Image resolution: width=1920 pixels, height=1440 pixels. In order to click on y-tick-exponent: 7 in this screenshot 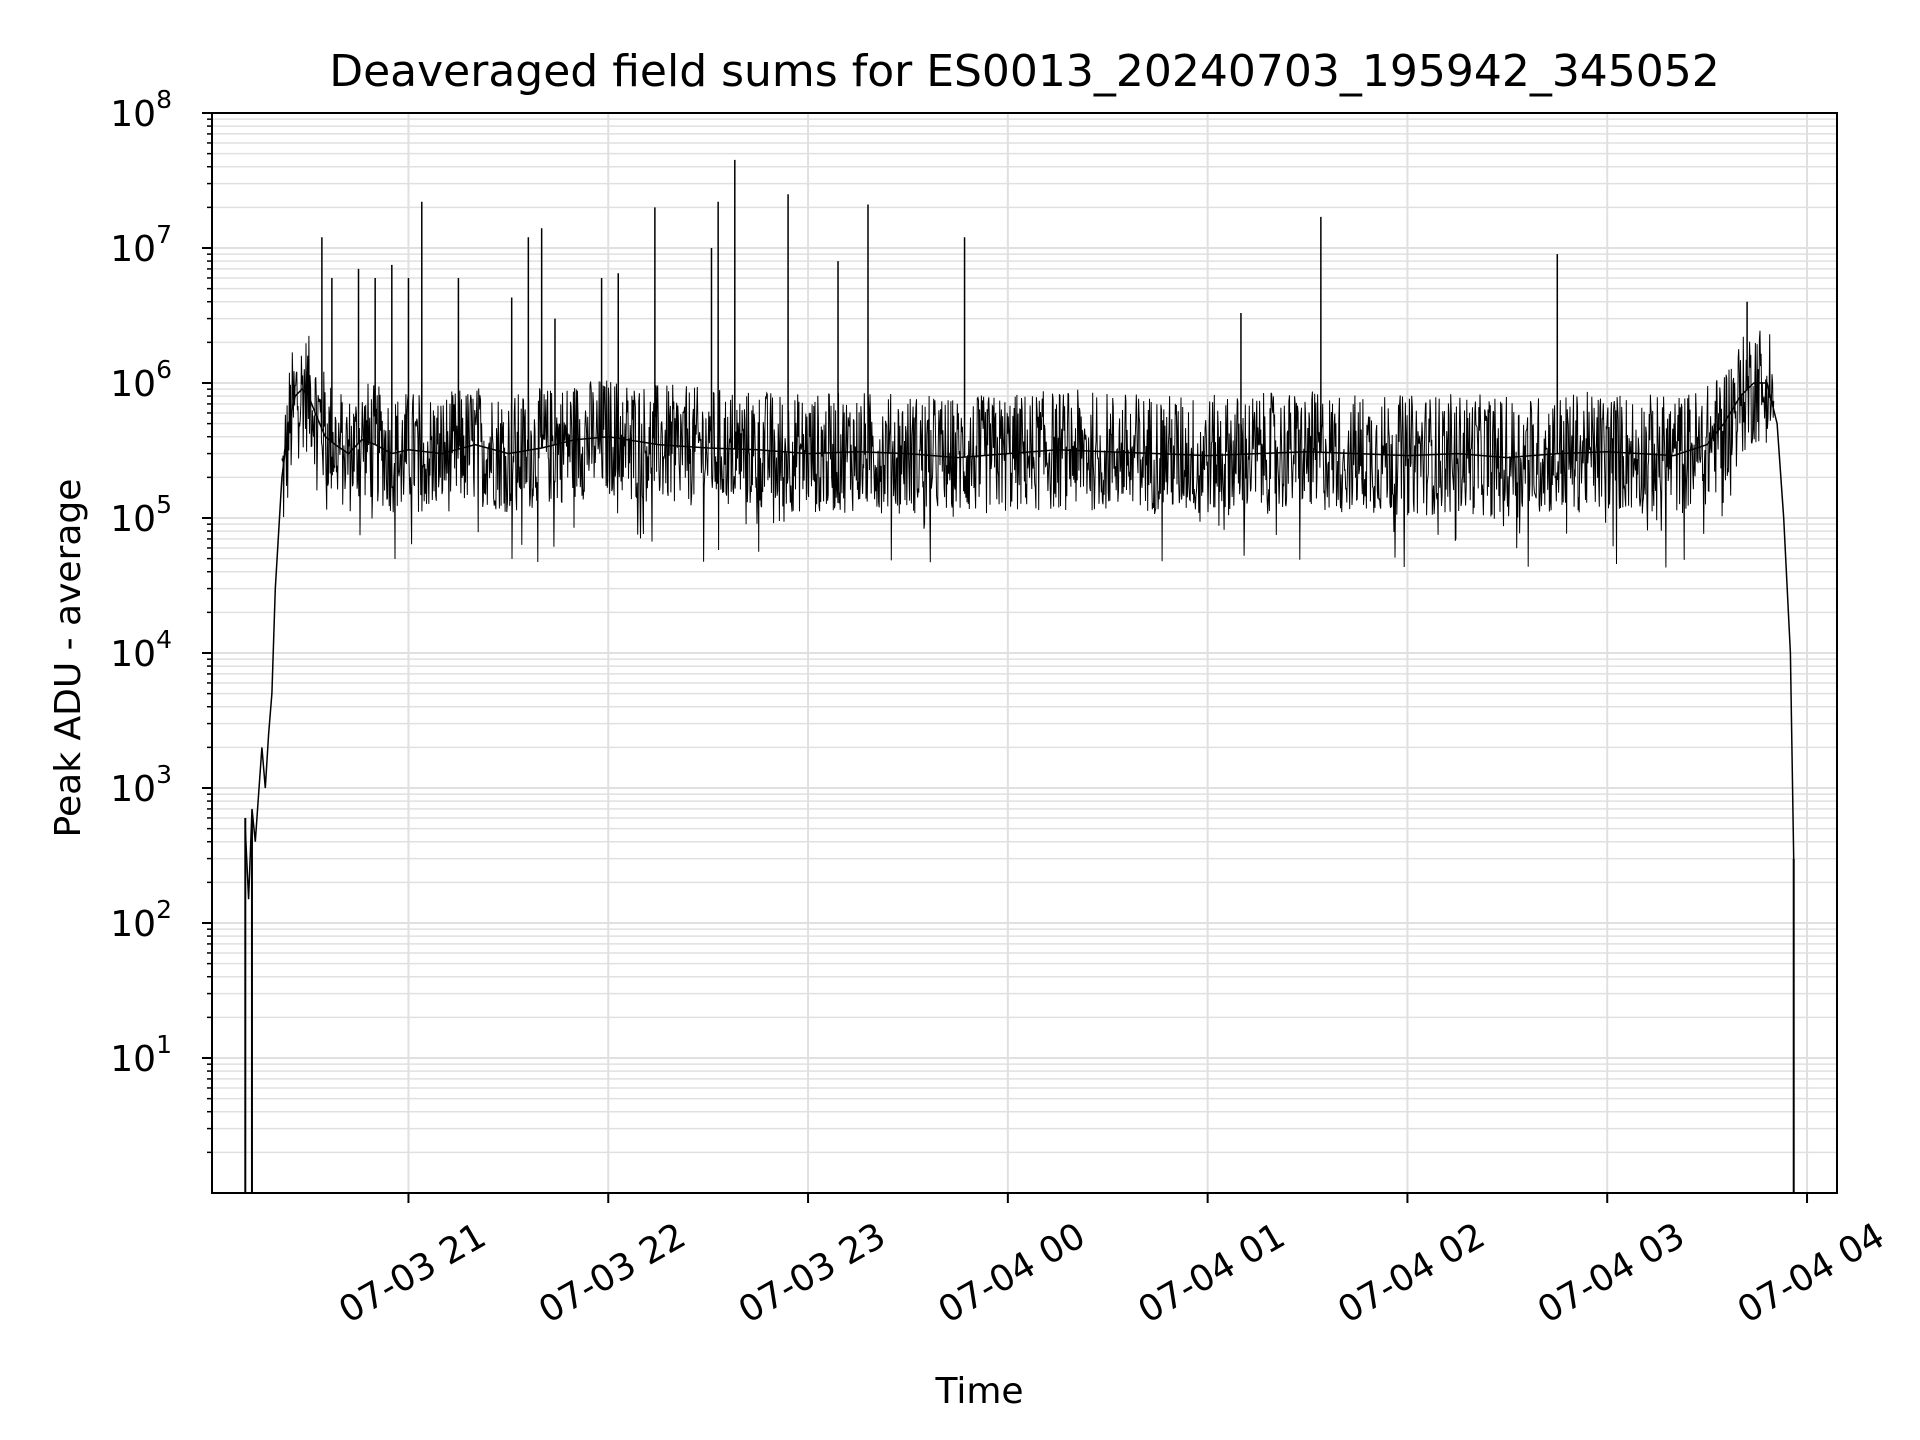, I will do `click(164, 234)`.